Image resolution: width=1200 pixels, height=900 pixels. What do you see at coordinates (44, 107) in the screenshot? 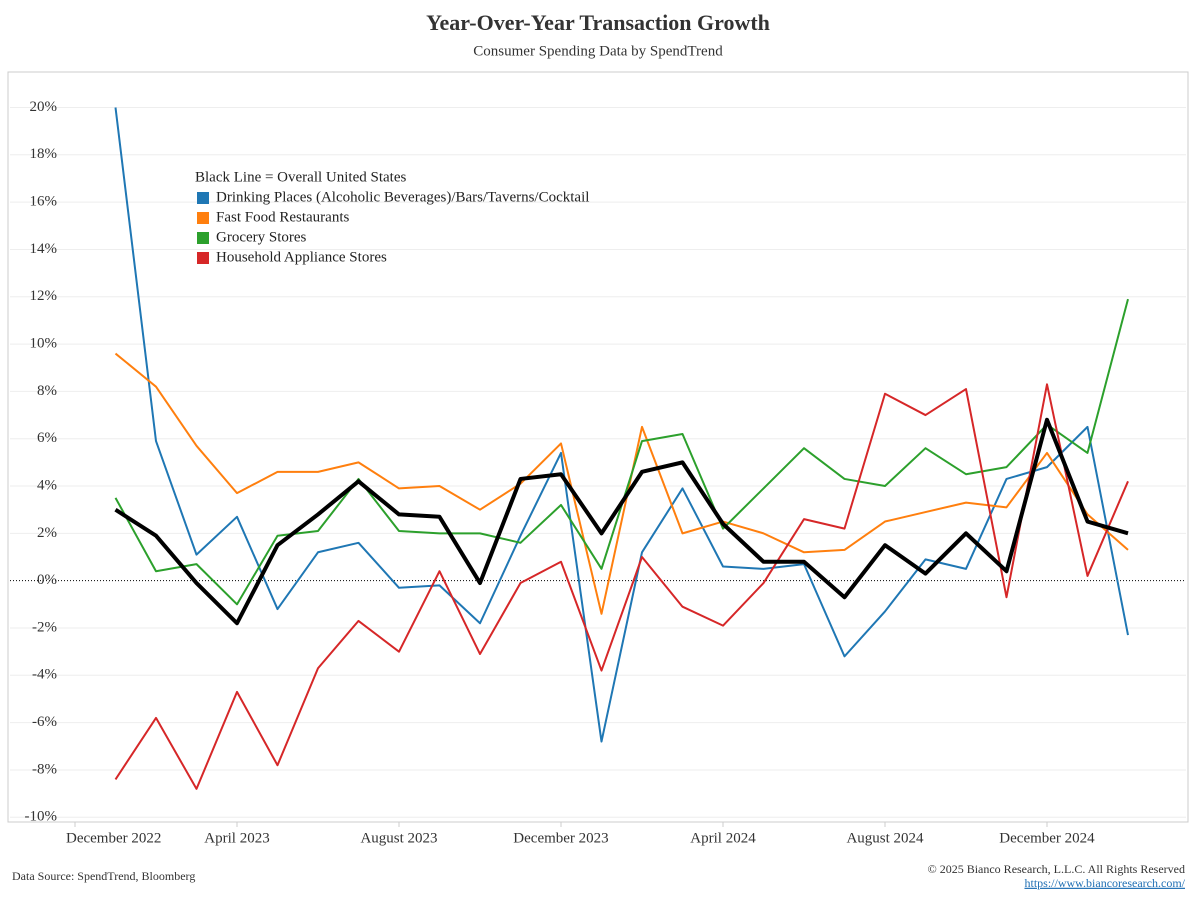
I see `y-tick-label: 20%` at bounding box center [44, 107].